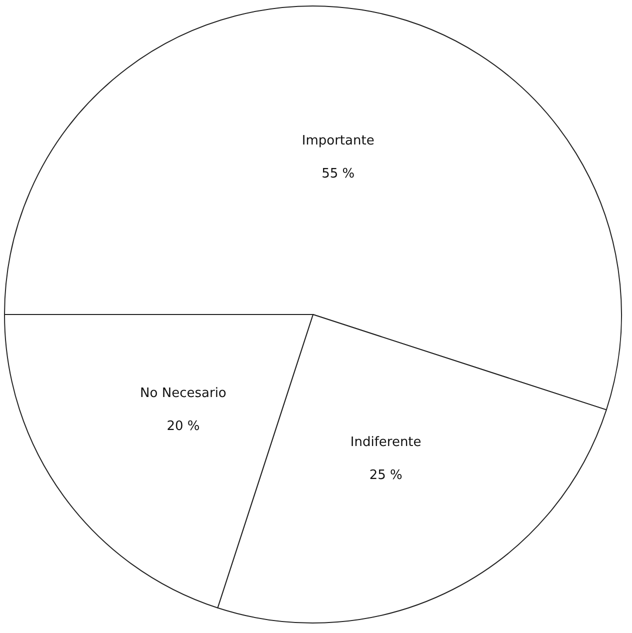 The width and height of the screenshot is (632, 633). Describe the element at coordinates (385, 475) in the screenshot. I see `data-label: 25 %` at that location.